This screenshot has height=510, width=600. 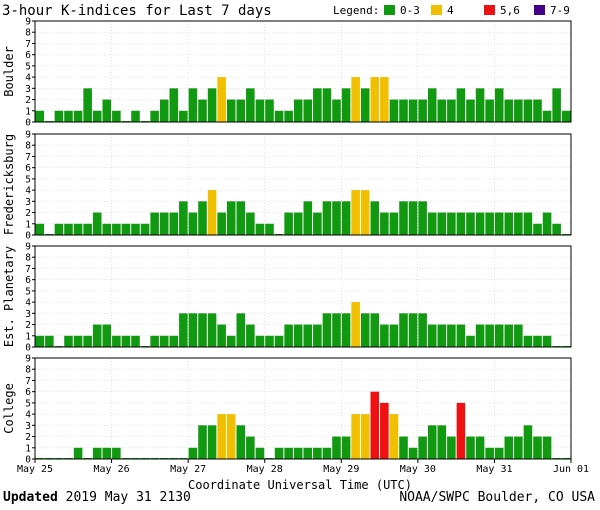 I want to click on x-axis-label: Coordinate Universal Time (UTC), so click(x=300, y=485).